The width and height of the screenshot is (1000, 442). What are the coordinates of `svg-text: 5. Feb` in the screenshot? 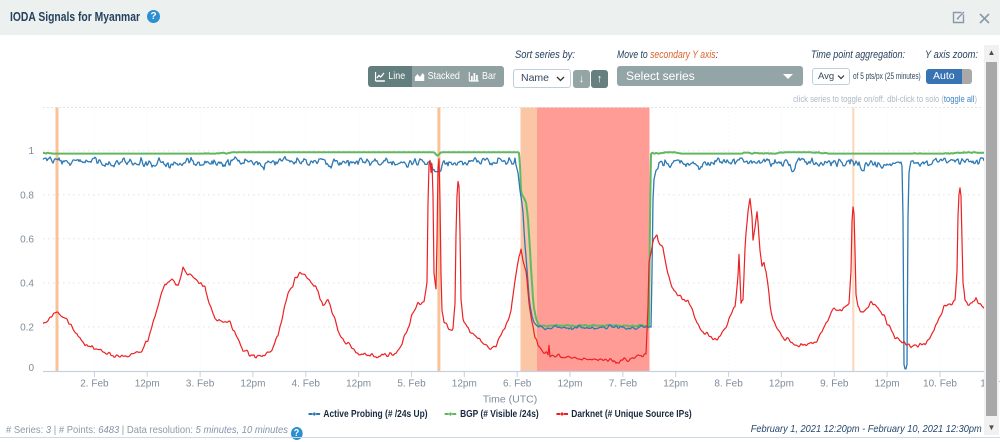 It's located at (411, 384).